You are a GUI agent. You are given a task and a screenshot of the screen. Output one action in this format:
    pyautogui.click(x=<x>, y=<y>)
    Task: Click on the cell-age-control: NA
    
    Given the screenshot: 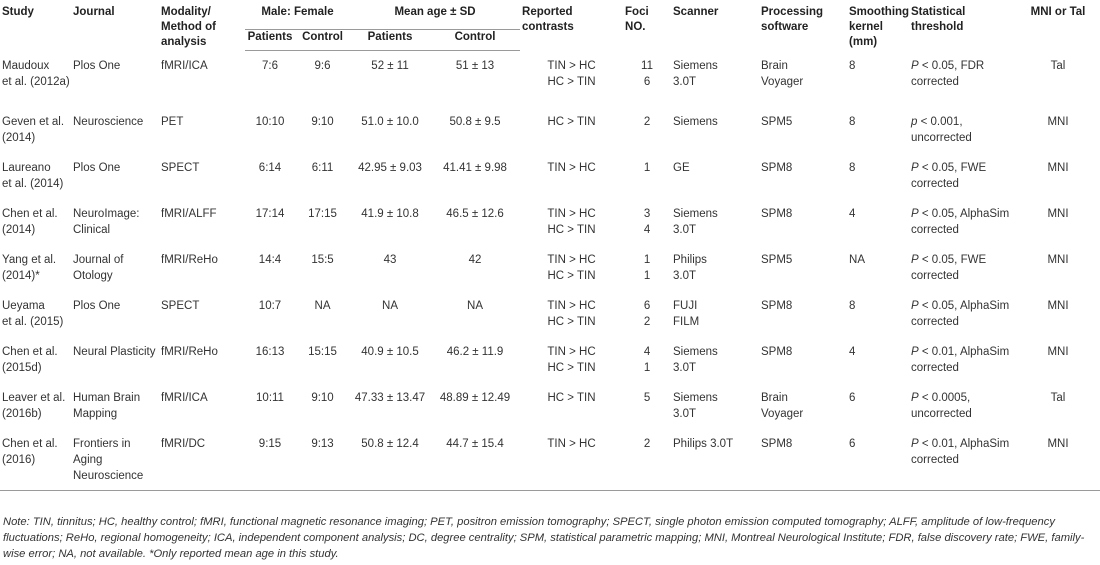 What is the action you would take?
    pyautogui.click(x=475, y=305)
    